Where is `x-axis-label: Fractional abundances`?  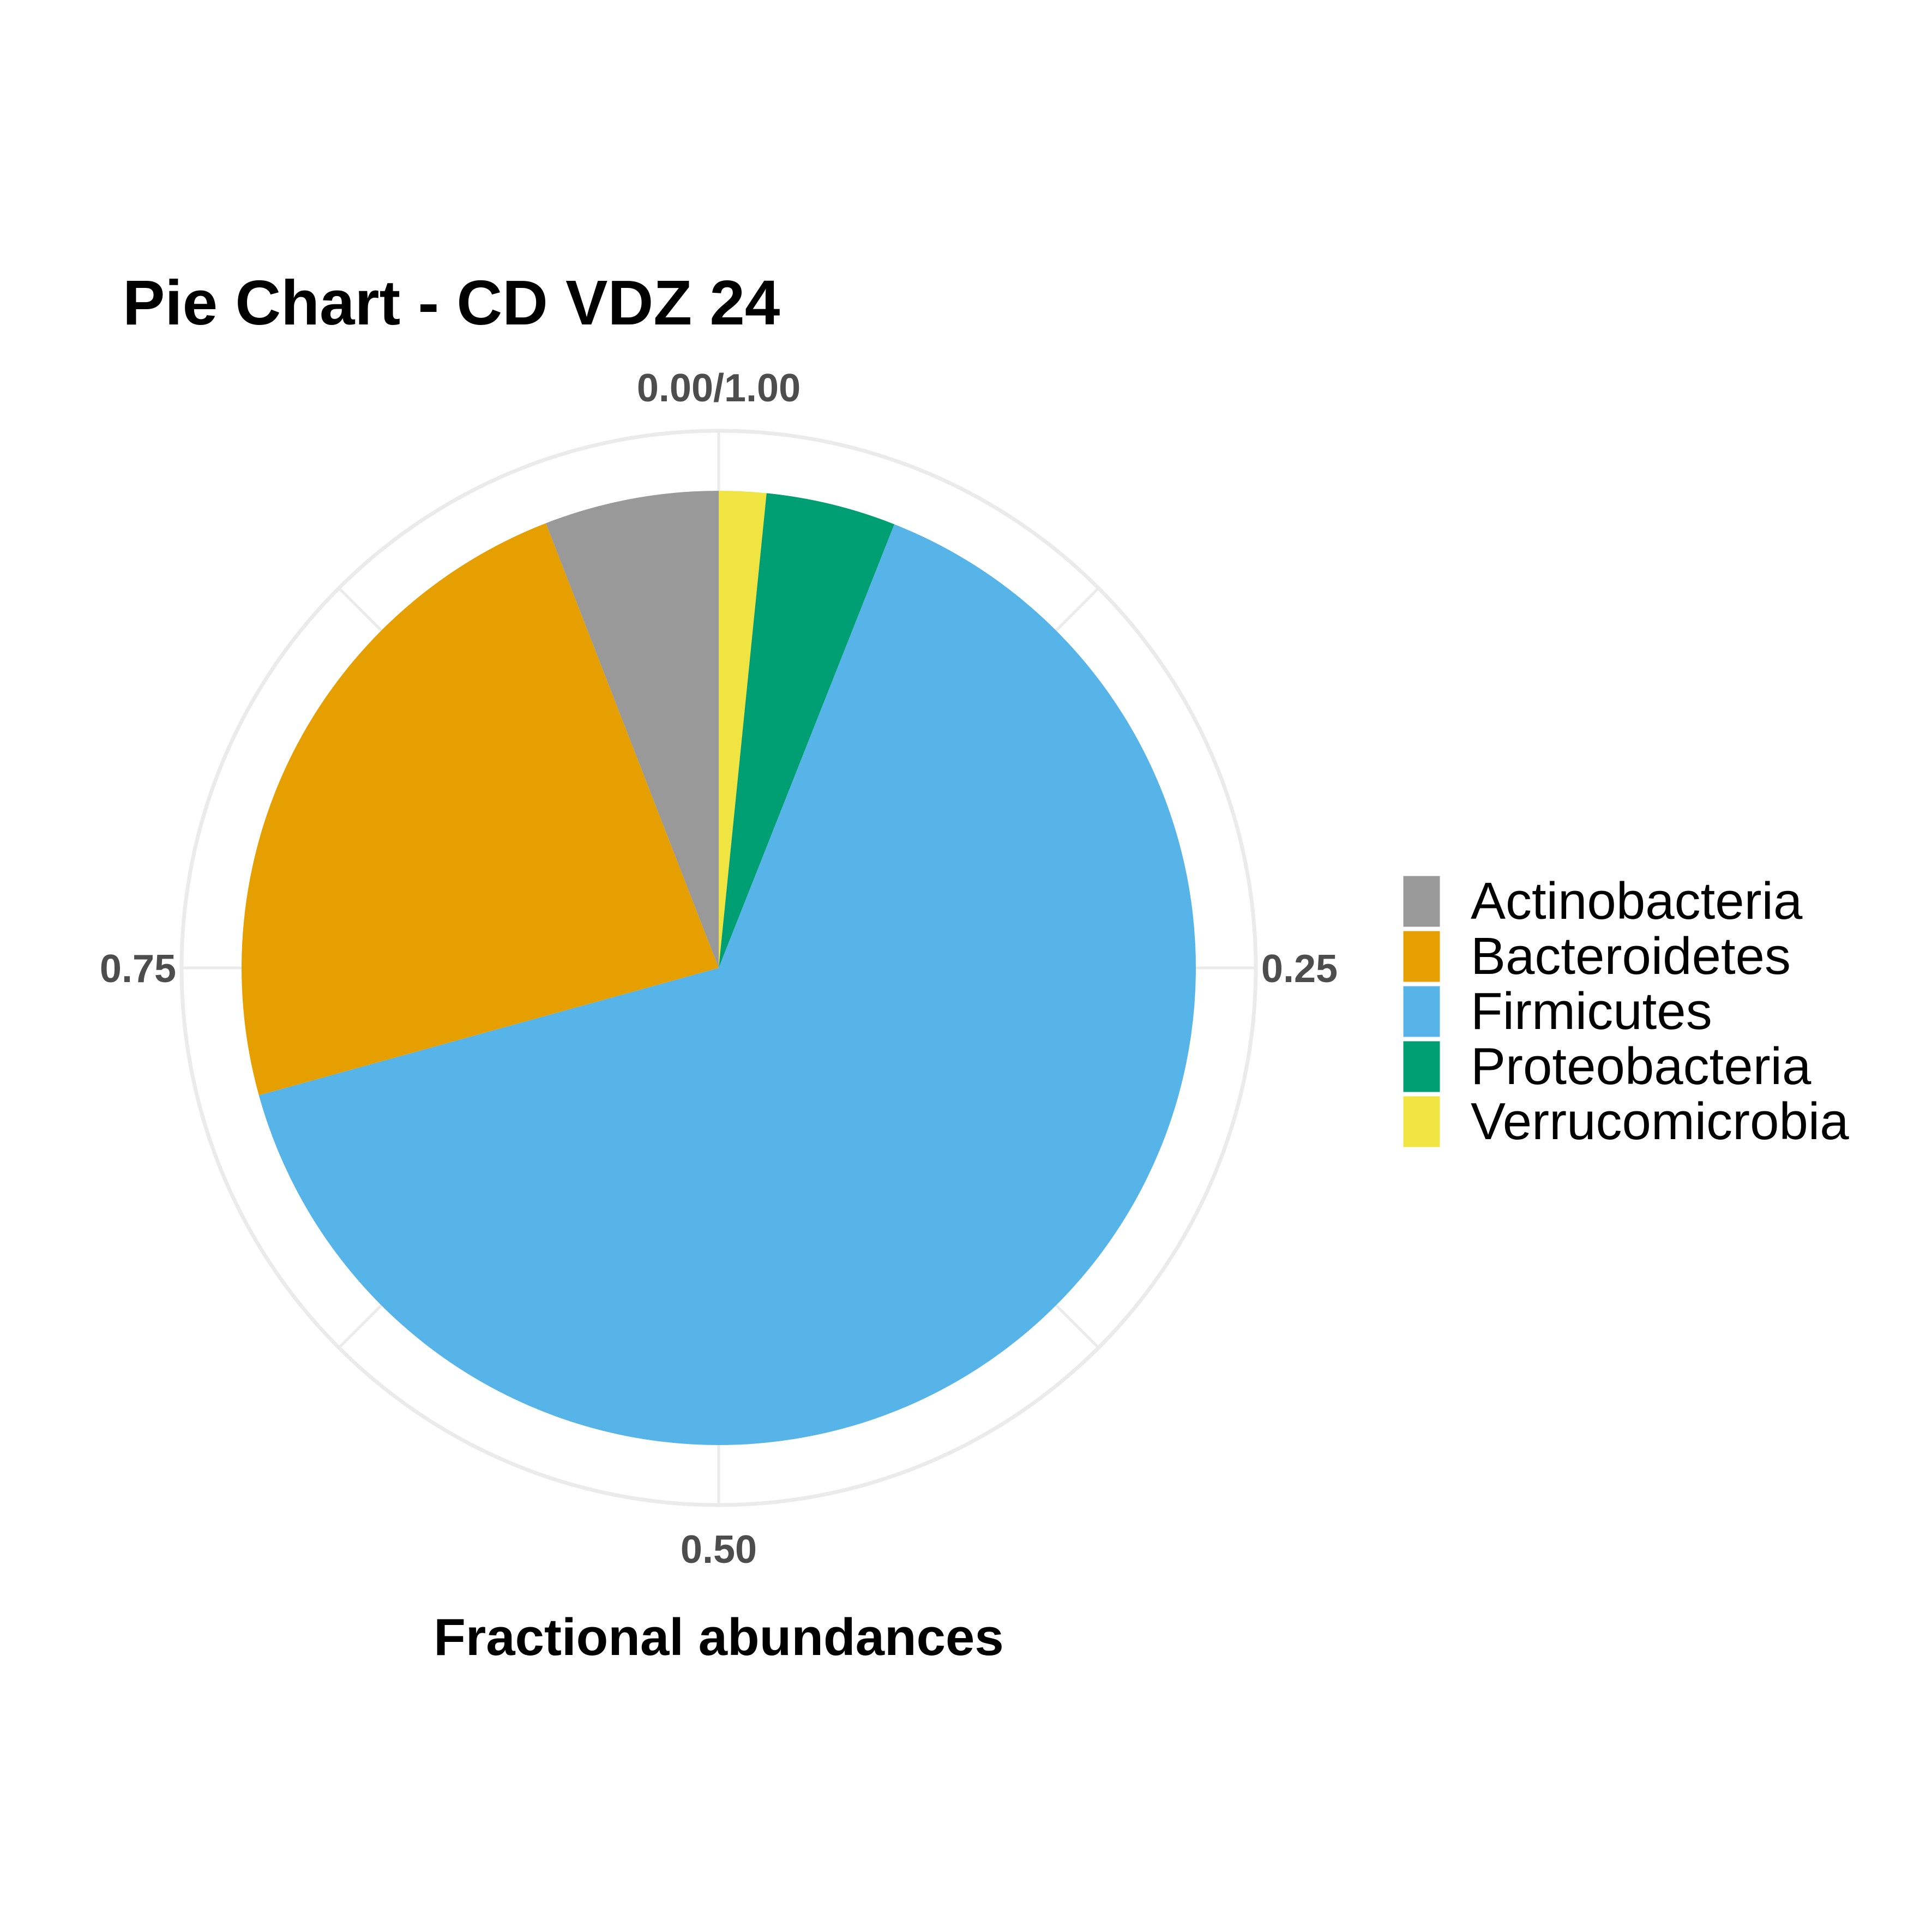
x-axis-label: Fractional abundances is located at coordinates (719, 1637).